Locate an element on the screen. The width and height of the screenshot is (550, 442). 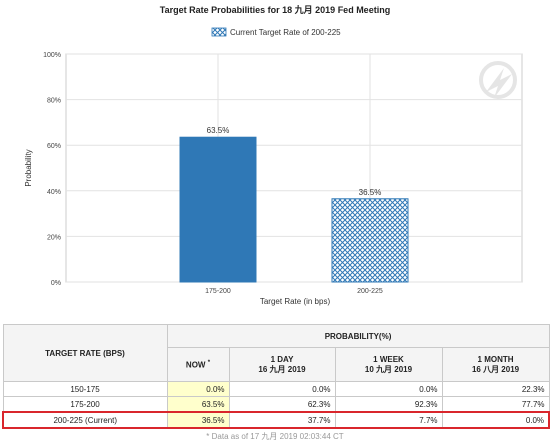
col-now-label: NOW is located at coordinates (195, 365).